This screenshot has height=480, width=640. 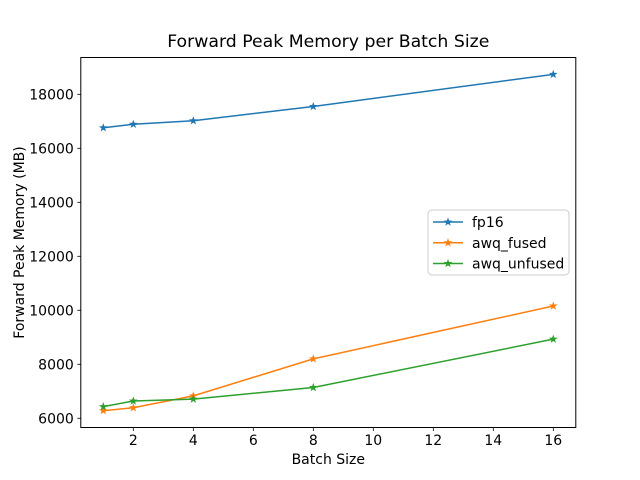 What do you see at coordinates (328, 42) in the screenshot?
I see `chart-title: Forward Peak Memory per Batch Size` at bounding box center [328, 42].